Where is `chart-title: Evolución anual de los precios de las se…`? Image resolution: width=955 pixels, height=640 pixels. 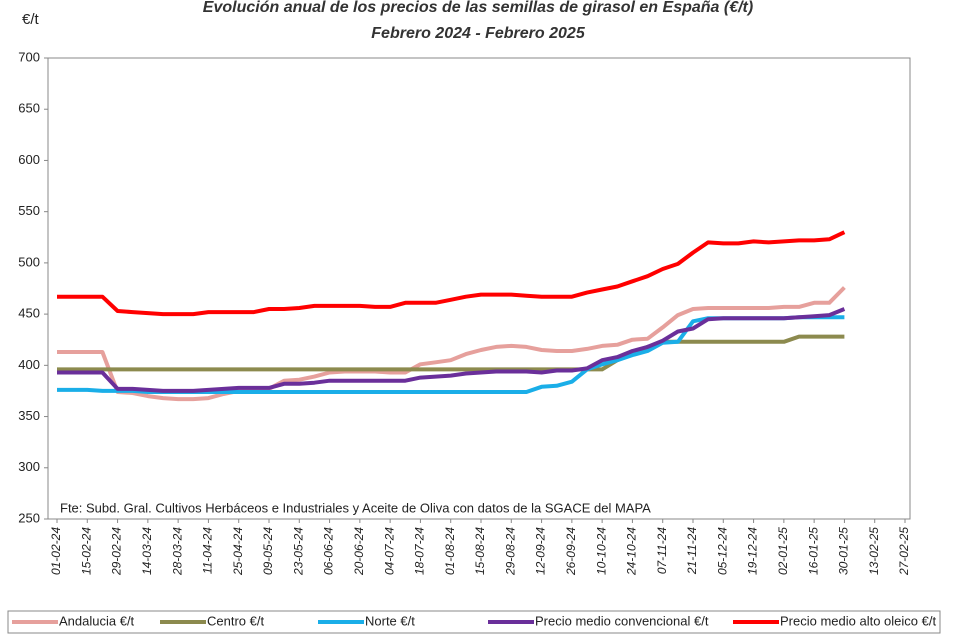 chart-title: Evolución anual de los precios de las se… is located at coordinates (478, 8).